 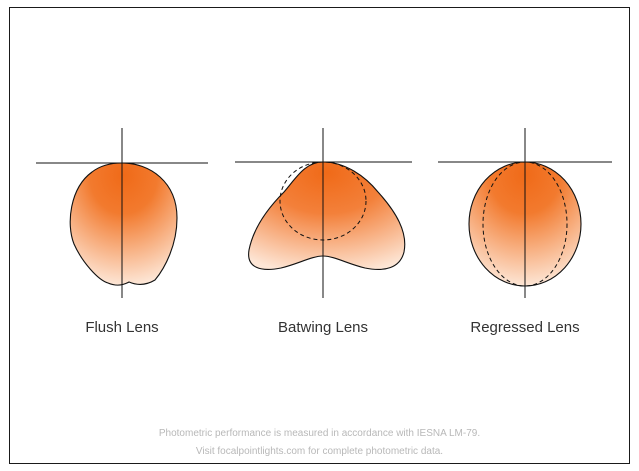 What do you see at coordinates (525, 327) in the screenshot?
I see `regressed-lens-label: Regressed Lens` at bounding box center [525, 327].